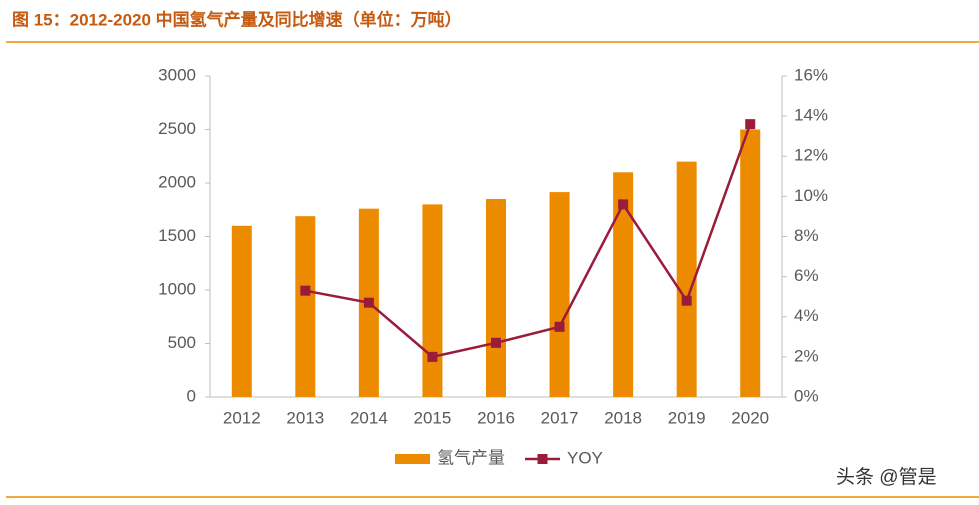  Describe the element at coordinates (806, 395) in the screenshot. I see `y2-tick-label: 0%` at that location.